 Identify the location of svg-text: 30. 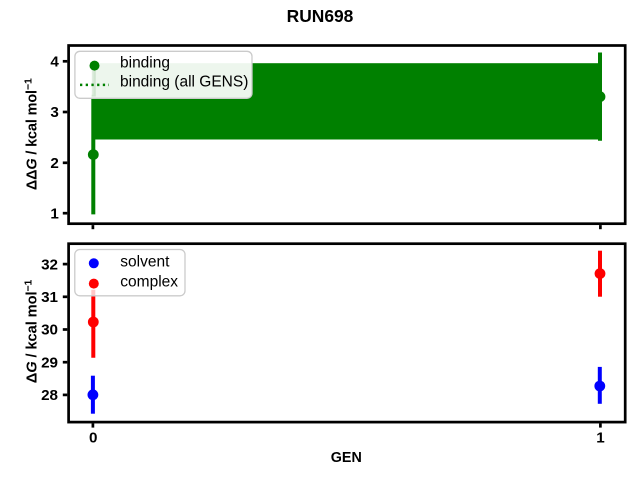
(49, 330).